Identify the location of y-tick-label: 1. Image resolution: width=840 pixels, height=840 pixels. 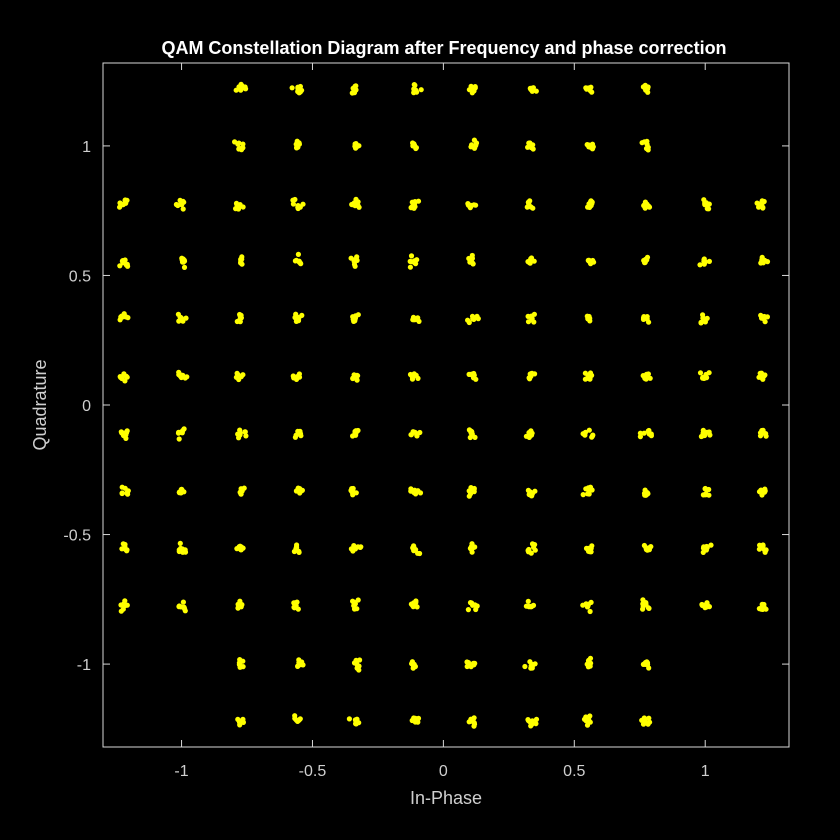
(86, 147).